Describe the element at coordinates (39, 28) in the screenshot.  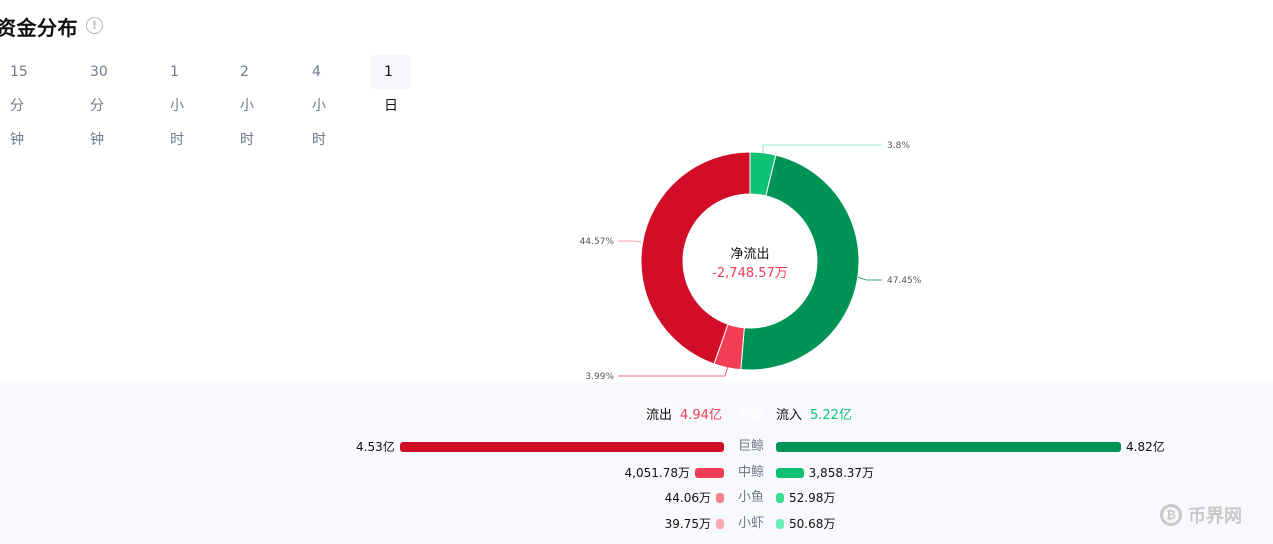
I see `page-title: 资金分布` at that location.